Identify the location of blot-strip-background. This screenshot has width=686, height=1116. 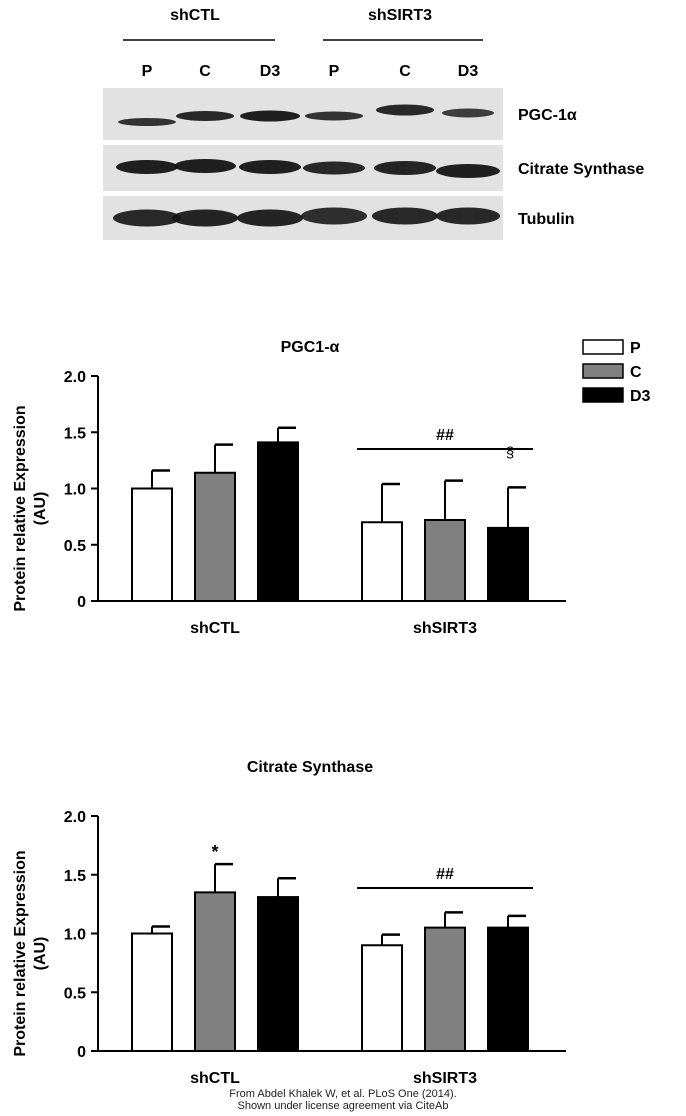
(303, 114).